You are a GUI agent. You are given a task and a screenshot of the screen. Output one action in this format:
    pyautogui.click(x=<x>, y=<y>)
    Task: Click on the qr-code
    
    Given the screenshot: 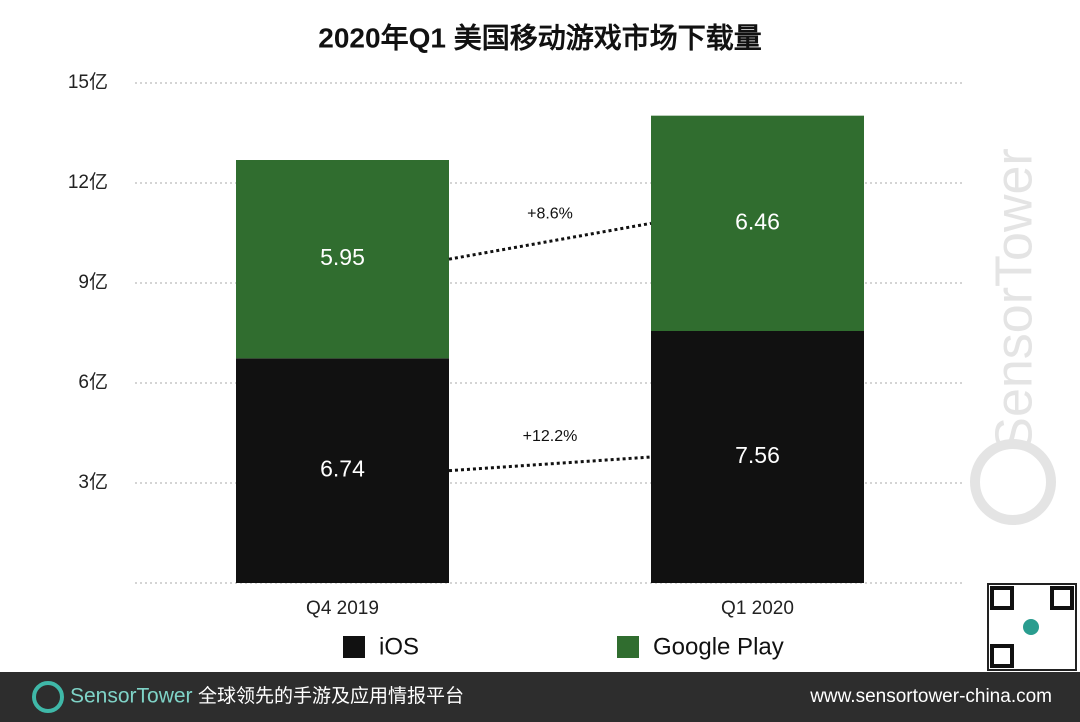 What is the action you would take?
    pyautogui.click(x=1032, y=627)
    